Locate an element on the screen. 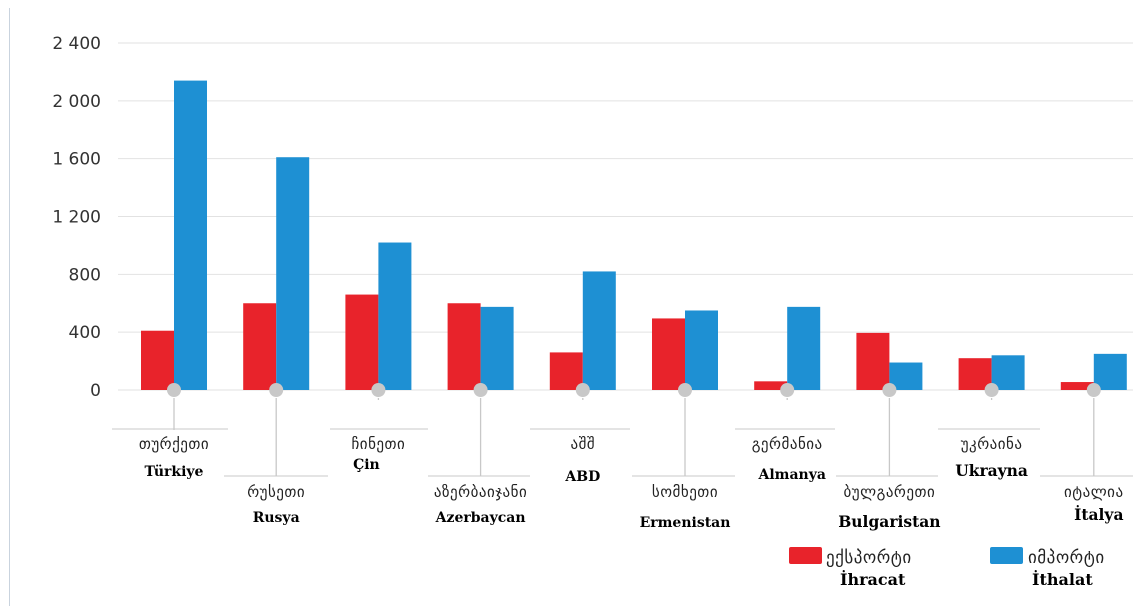 This screenshot has height=612, width=1139. y-tick-label: 400 is located at coordinates (85, 333).